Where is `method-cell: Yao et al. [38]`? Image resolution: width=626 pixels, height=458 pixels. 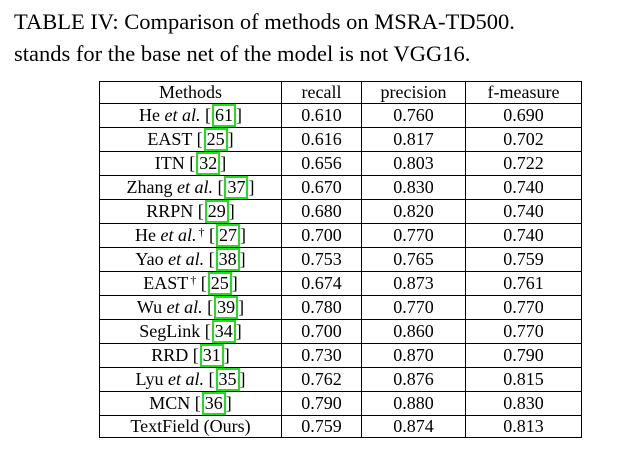 method-cell: Yao et al. [38] is located at coordinates (190, 259).